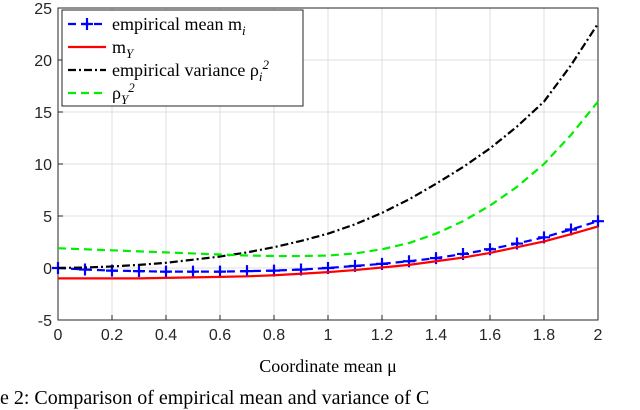  Describe the element at coordinates (87, 24) in the screenshot. I see `legend-marker` at that location.